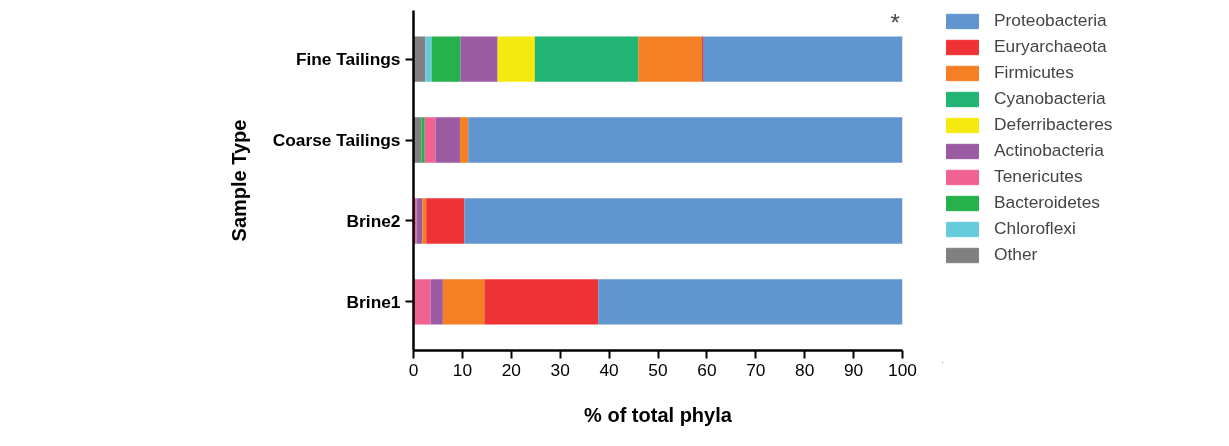 Image resolution: width=1229 pixels, height=446 pixels. Describe the element at coordinates (1035, 228) in the screenshot. I see `legend-label: Chloroflexi` at that location.